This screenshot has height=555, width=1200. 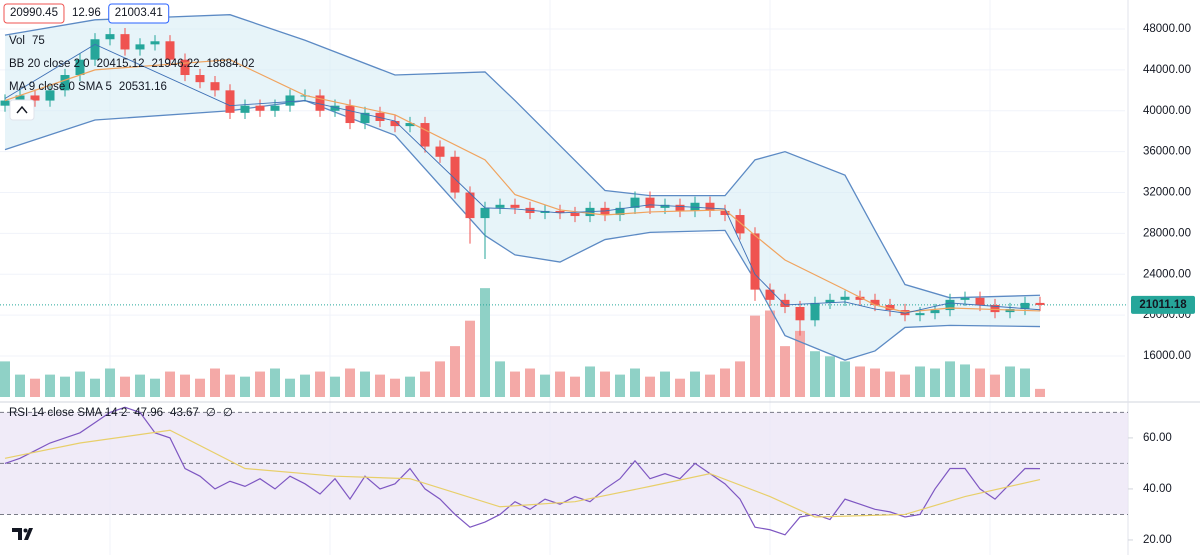 I want to click on legend-text: 43.67, so click(x=184, y=413).